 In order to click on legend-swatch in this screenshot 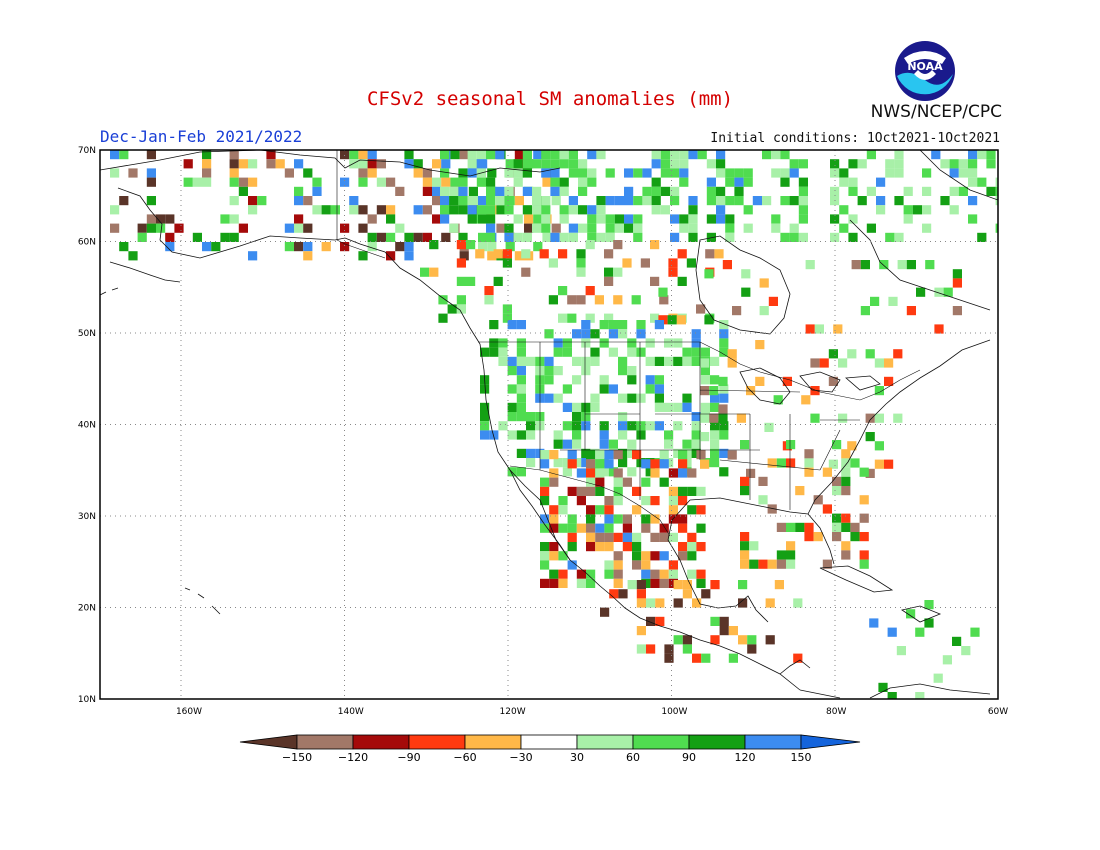, I will do `click(605, 742)`.